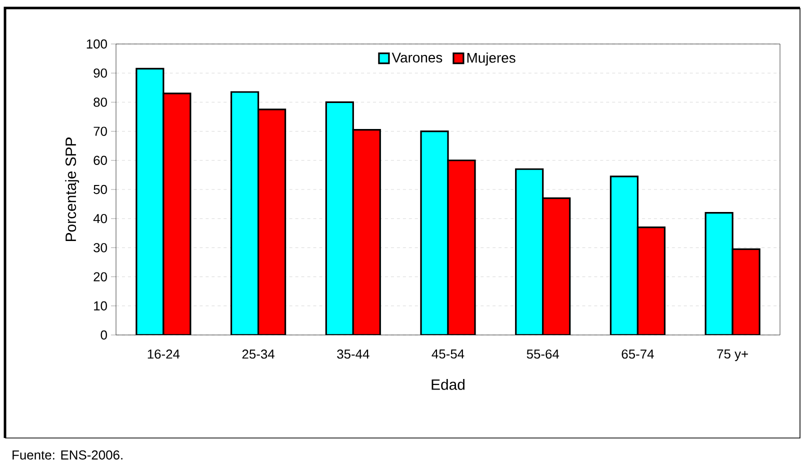 The height and width of the screenshot is (468, 803). Describe the element at coordinates (732, 356) in the screenshot. I see `x-tick-label: 75 y+` at that location.